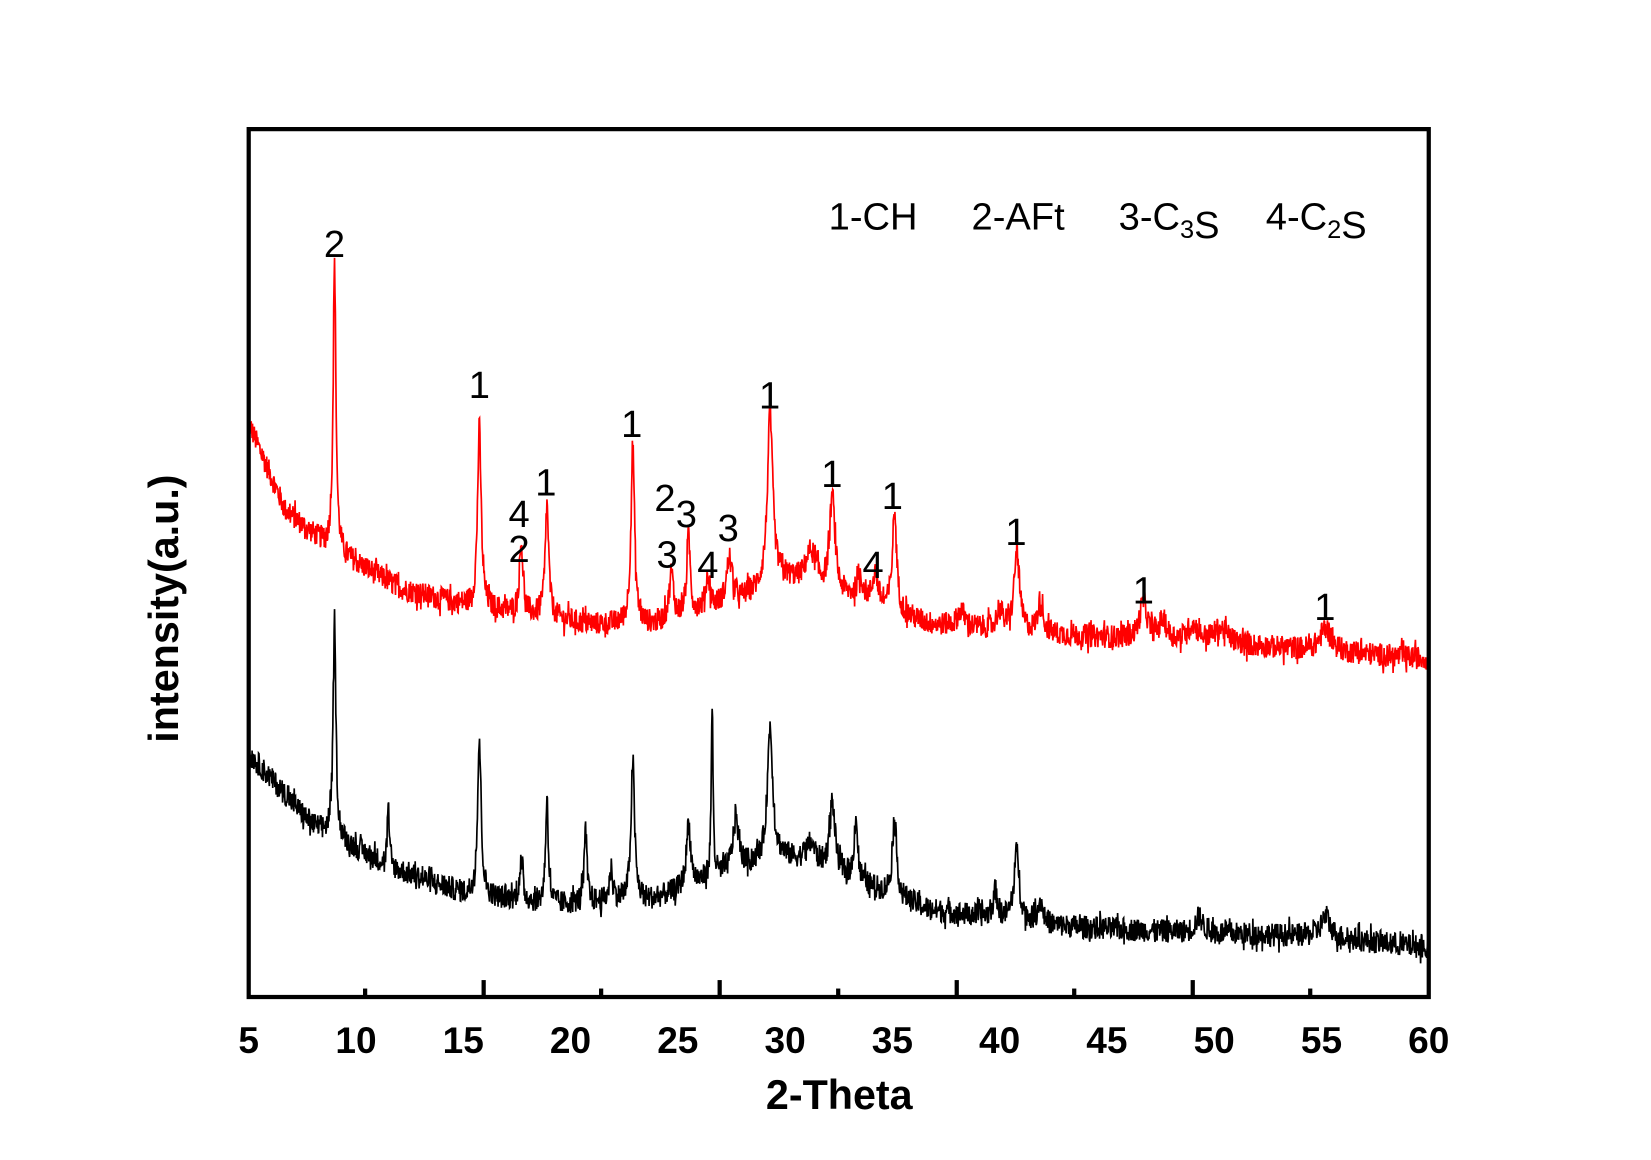 The width and height of the screenshot is (1651, 1160). Describe the element at coordinates (1106, 1040) in the screenshot. I see `x-tick-label: 45` at that location.